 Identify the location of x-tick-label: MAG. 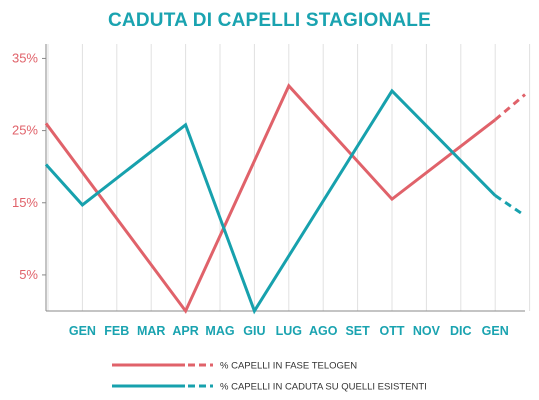
(219, 331).